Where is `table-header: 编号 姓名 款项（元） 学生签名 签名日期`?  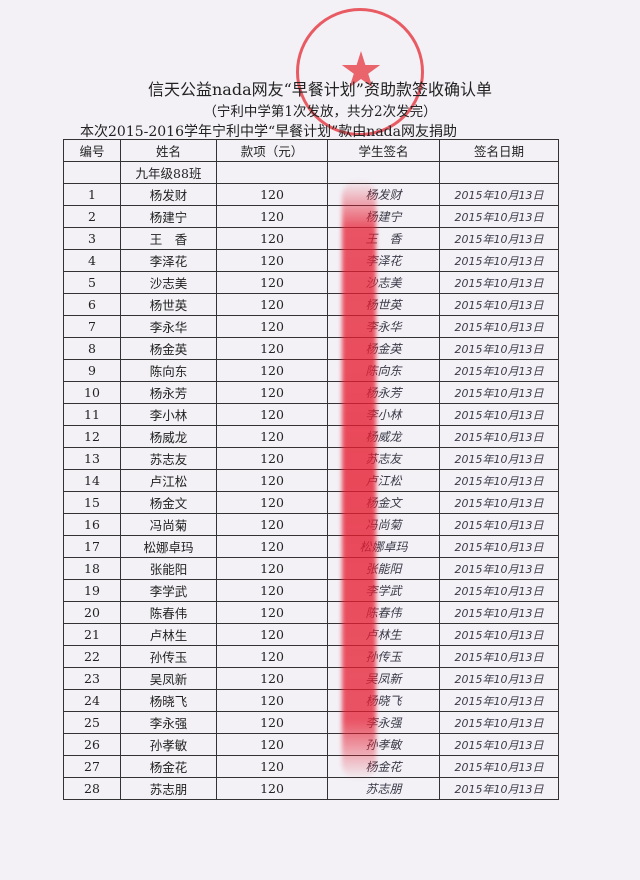
table-header: 编号 姓名 款项（元） 学生签名 签名日期 is located at coordinates (311, 150).